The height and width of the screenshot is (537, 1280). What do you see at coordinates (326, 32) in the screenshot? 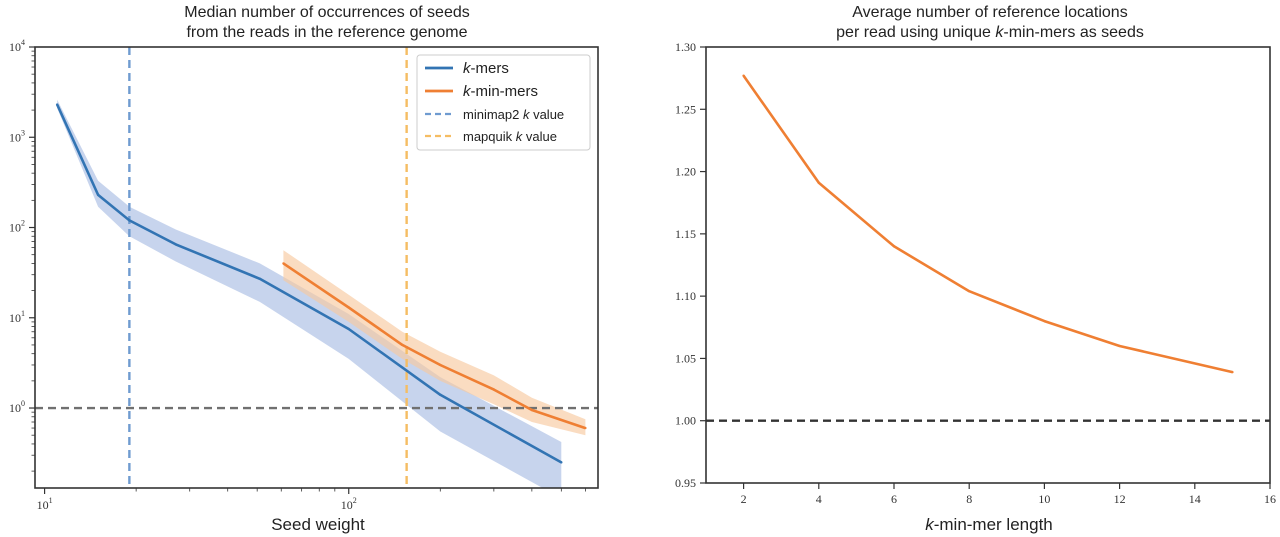
I see `left-chart-title-line-2: from the reads in the reference genome` at bounding box center [326, 32].